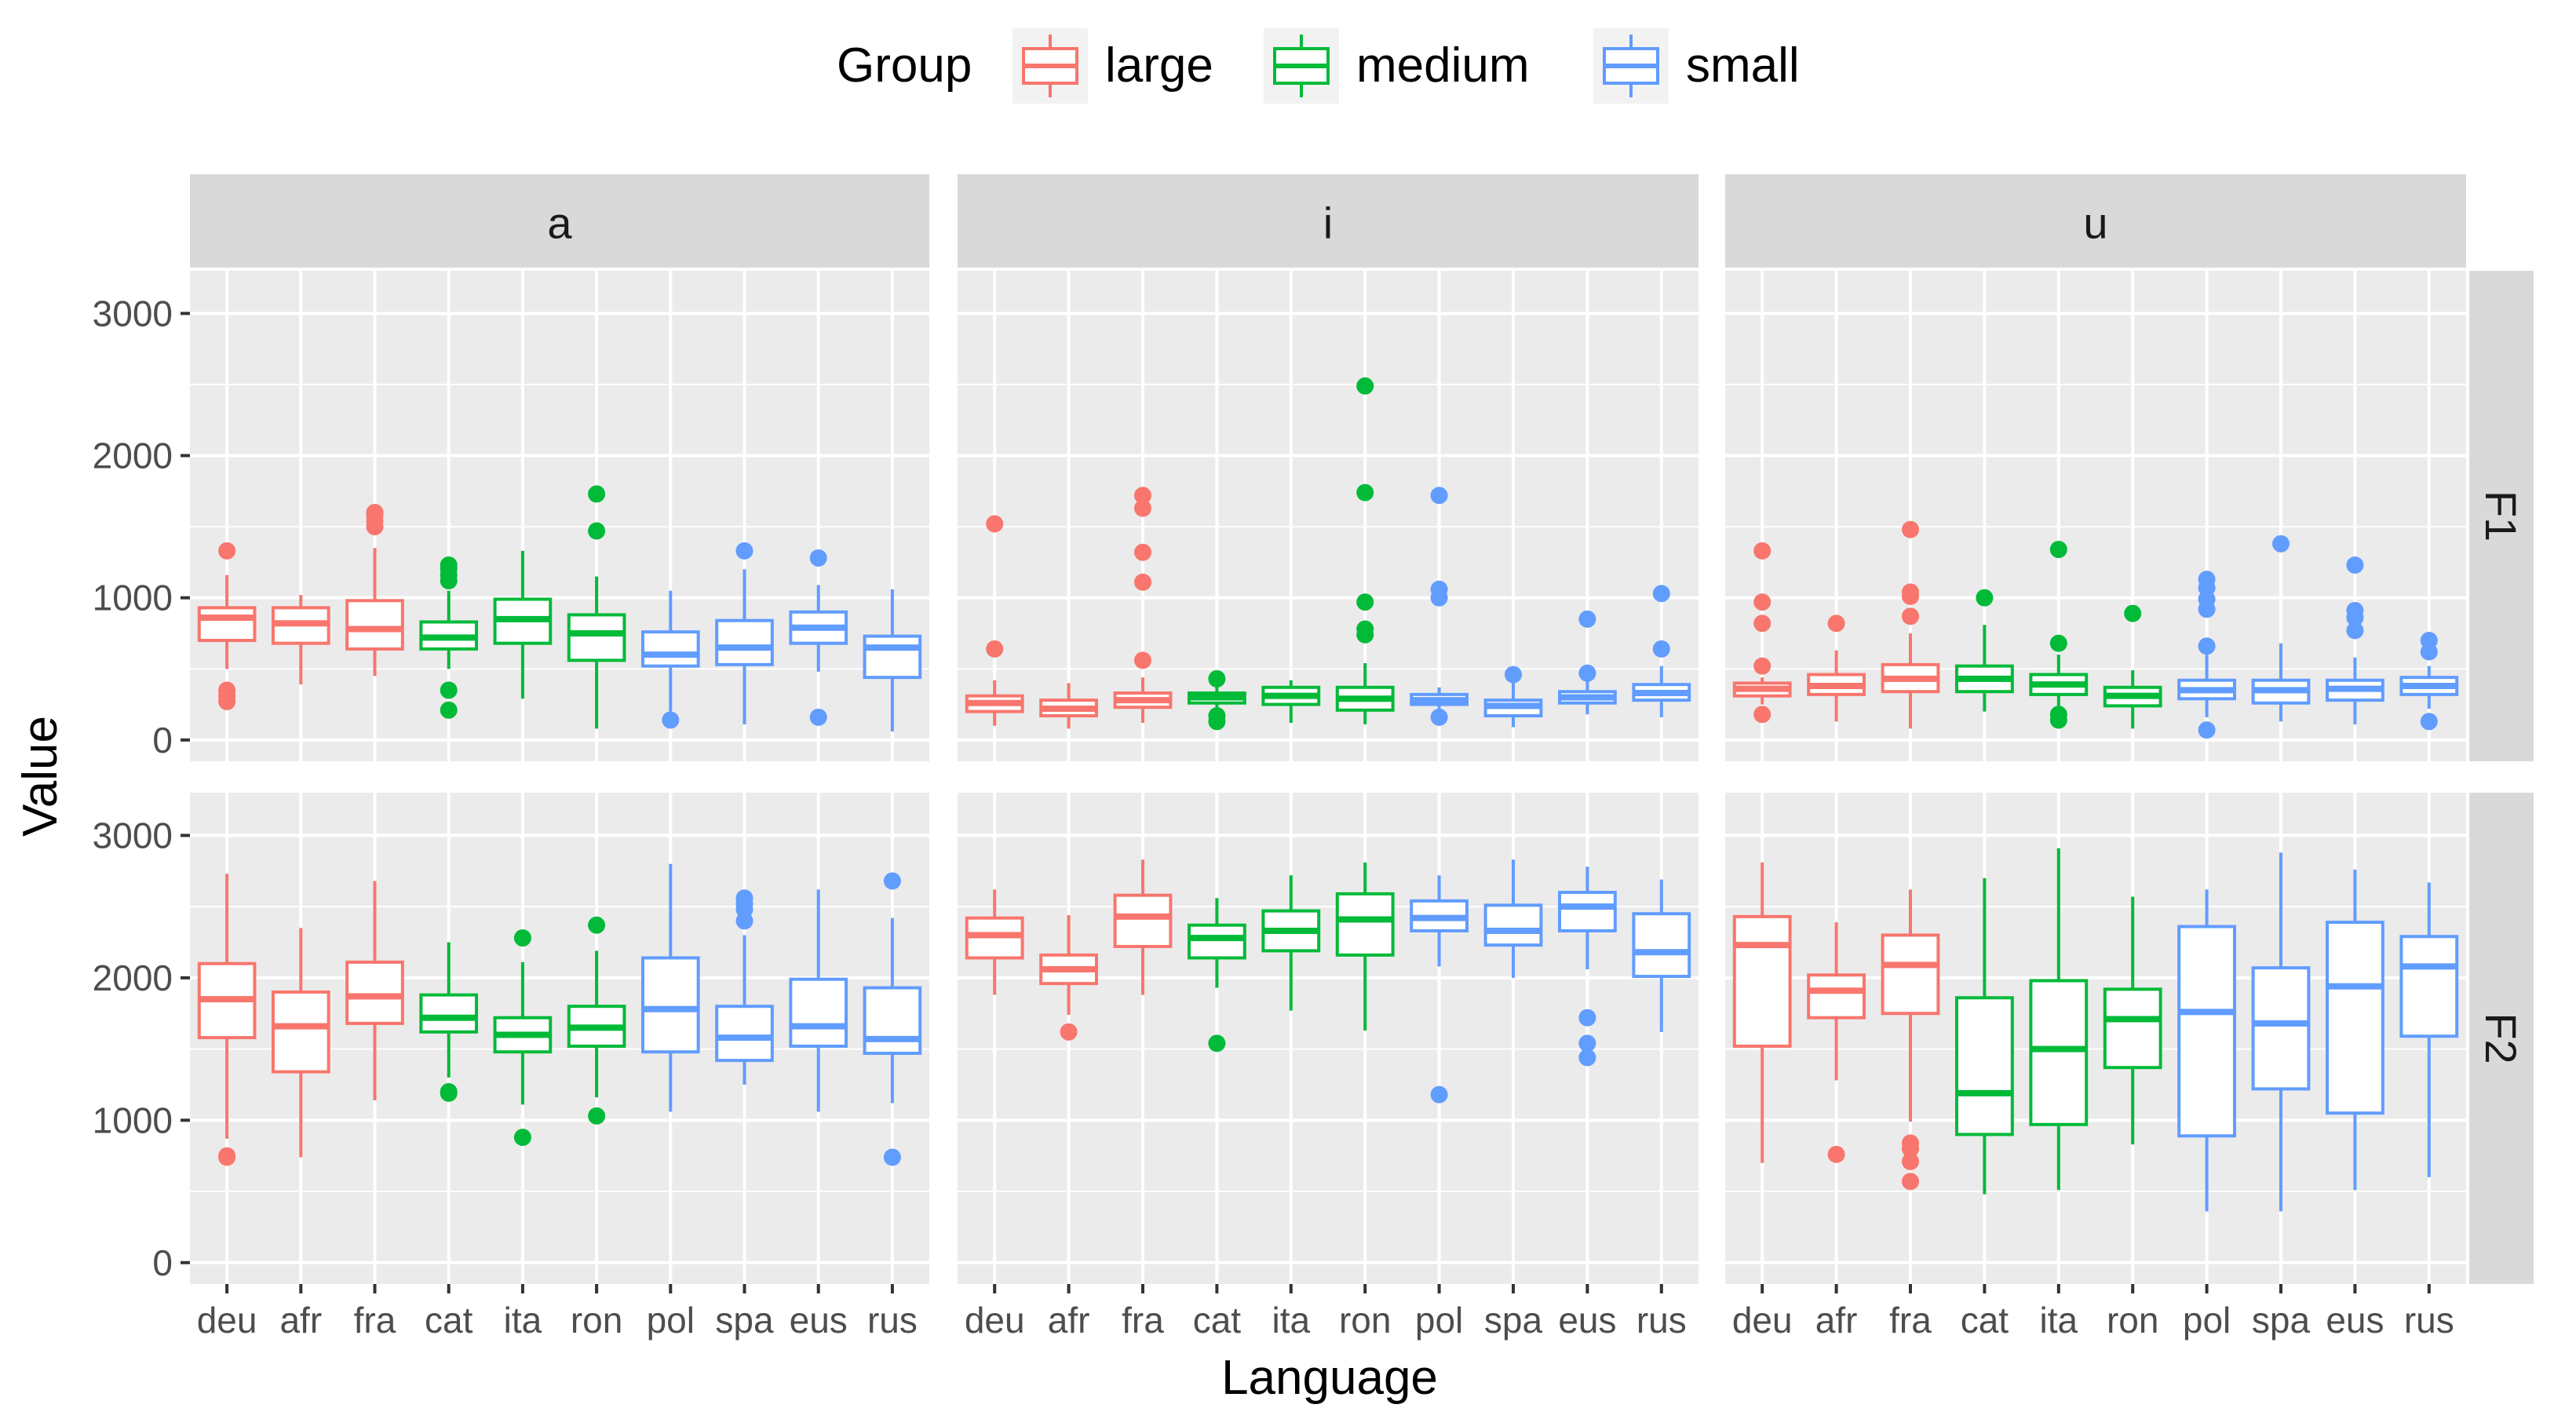 The height and width of the screenshot is (1419, 2576). Describe the element at coordinates (559, 516) in the screenshot. I see `panel-background` at that location.